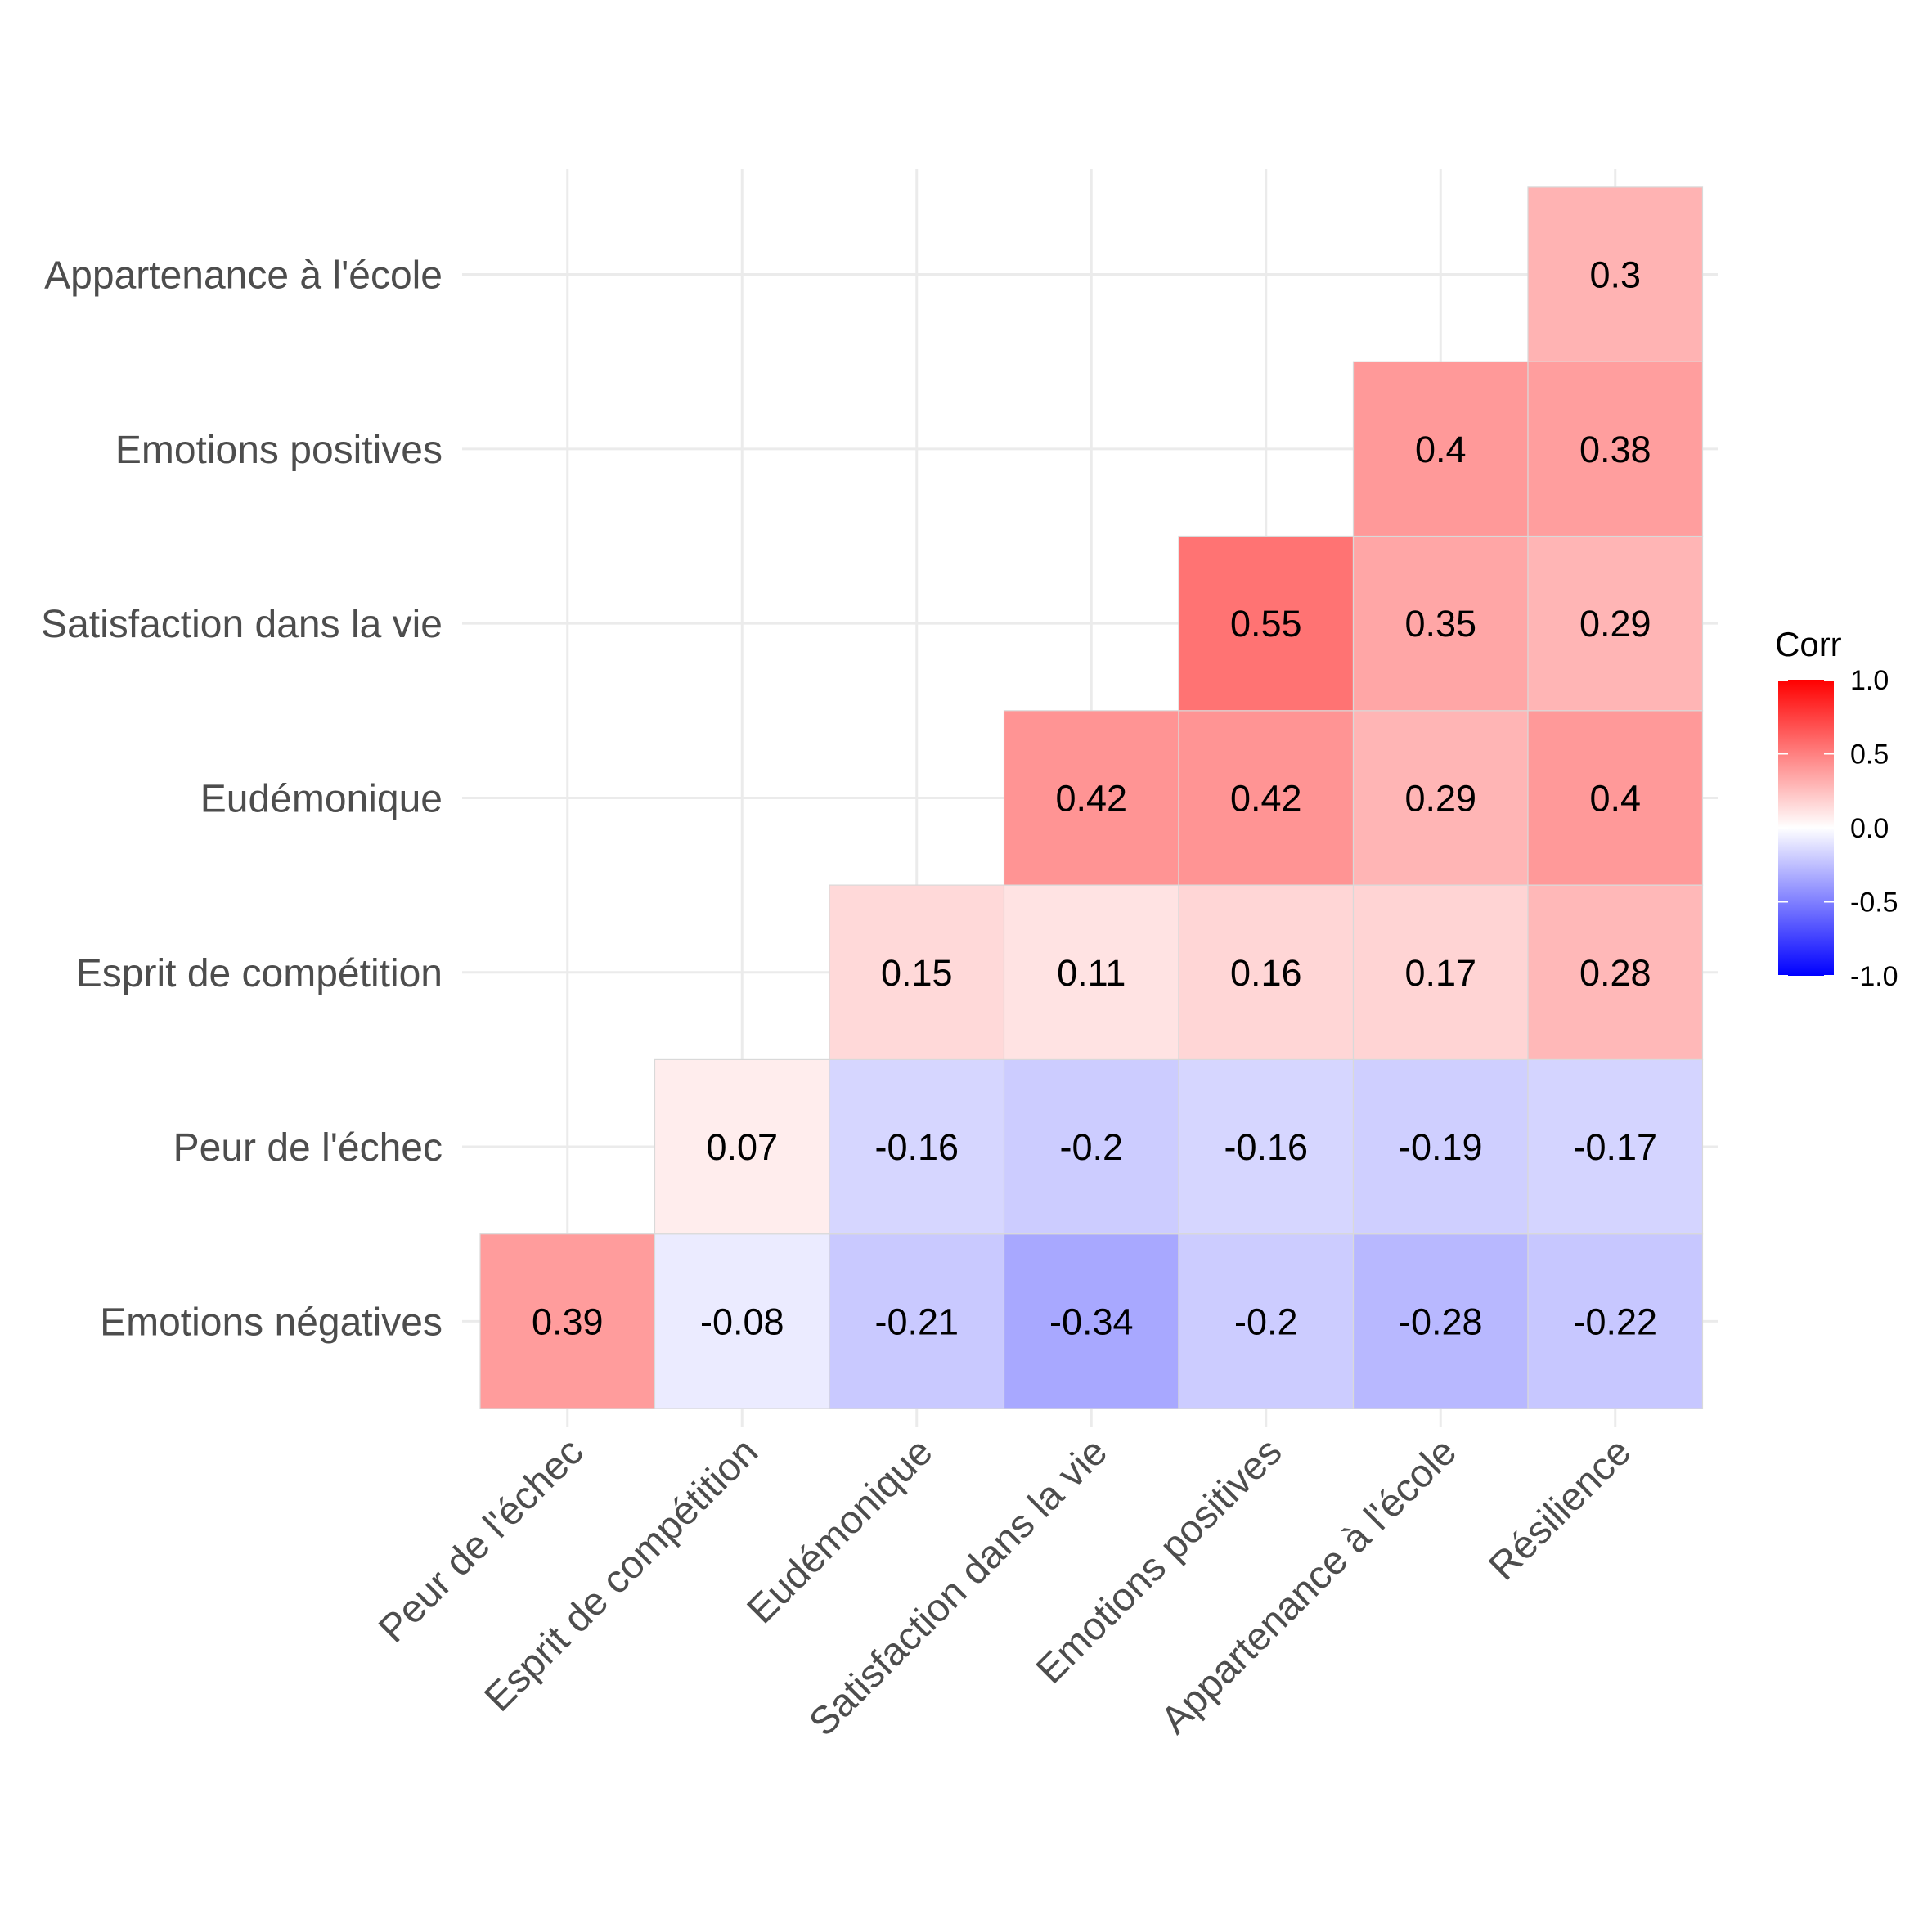 The width and height of the screenshot is (1932, 1932). Describe the element at coordinates (1870, 828) in the screenshot. I see `legend-tick-label: 0.0` at that location.